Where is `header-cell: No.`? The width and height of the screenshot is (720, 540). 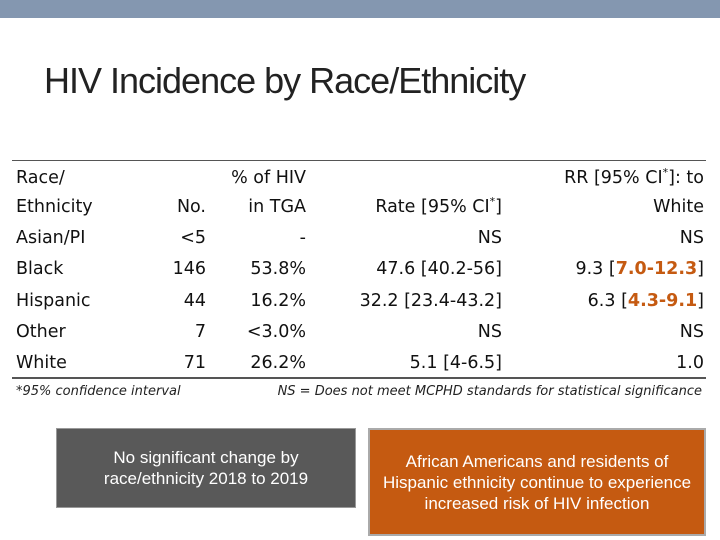 header-cell: No. is located at coordinates (191, 207).